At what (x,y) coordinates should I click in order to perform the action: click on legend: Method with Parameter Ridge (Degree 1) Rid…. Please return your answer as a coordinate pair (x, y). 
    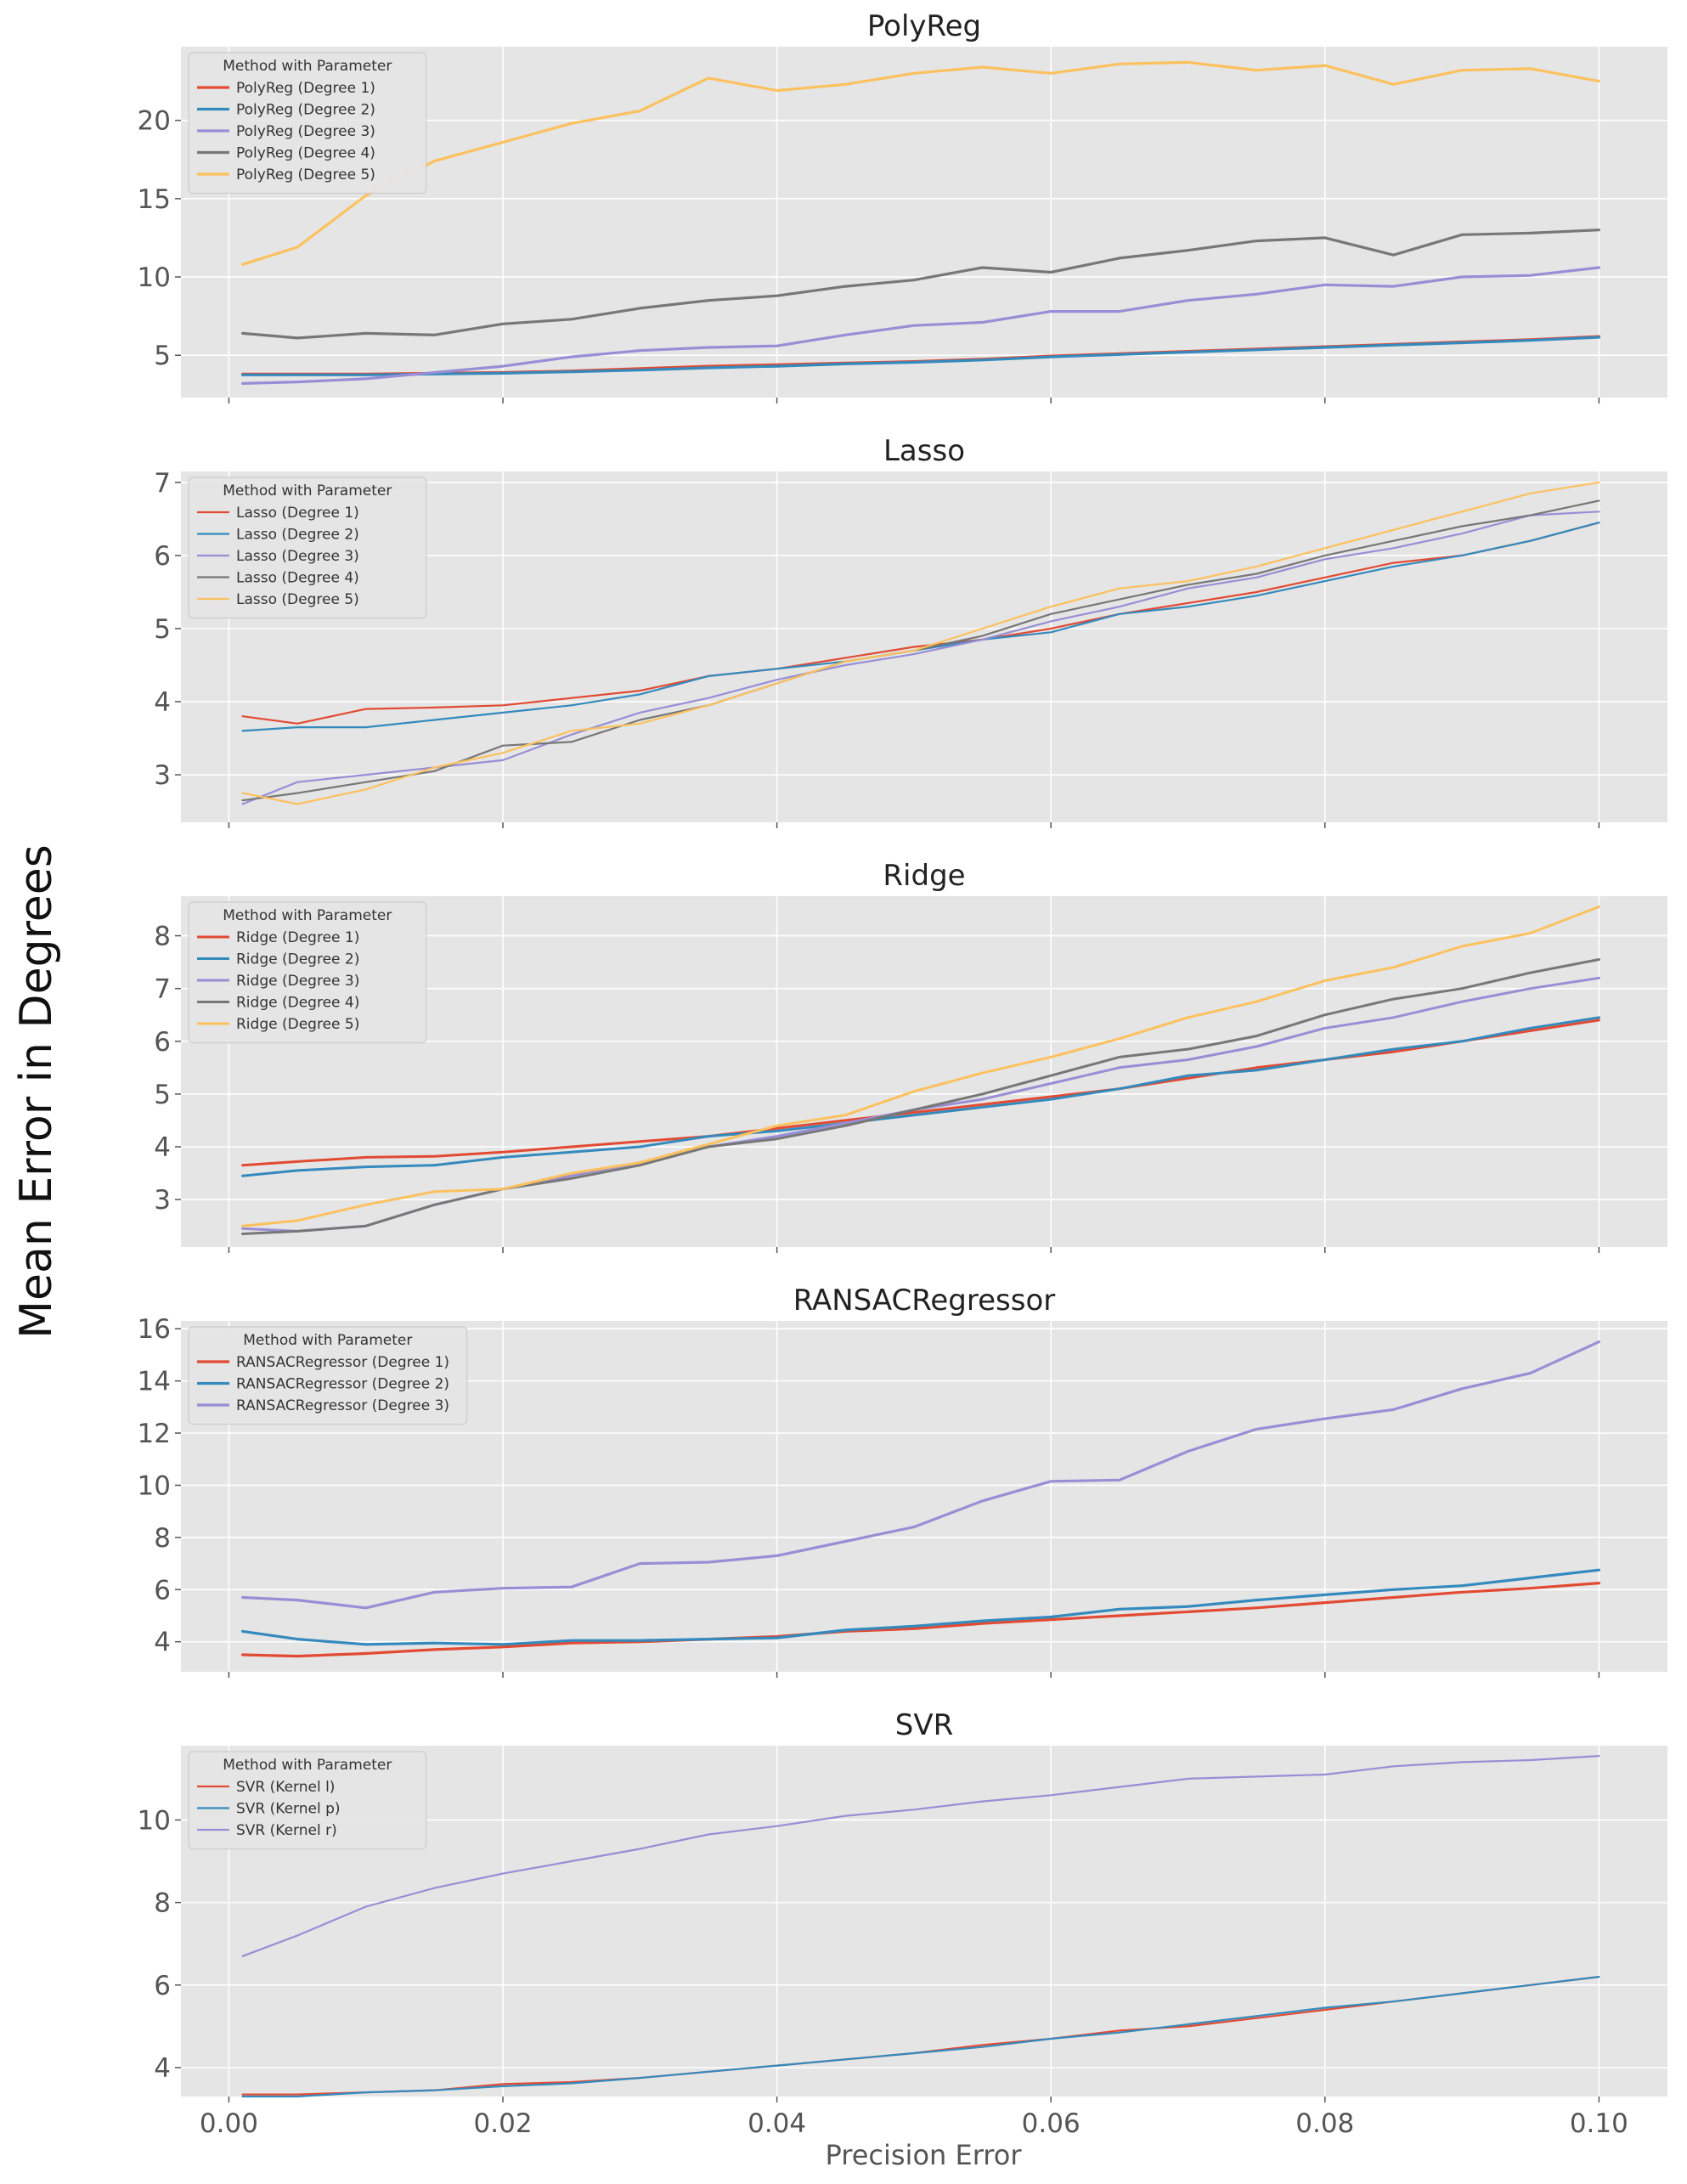
    Looking at the image, I should click on (308, 973).